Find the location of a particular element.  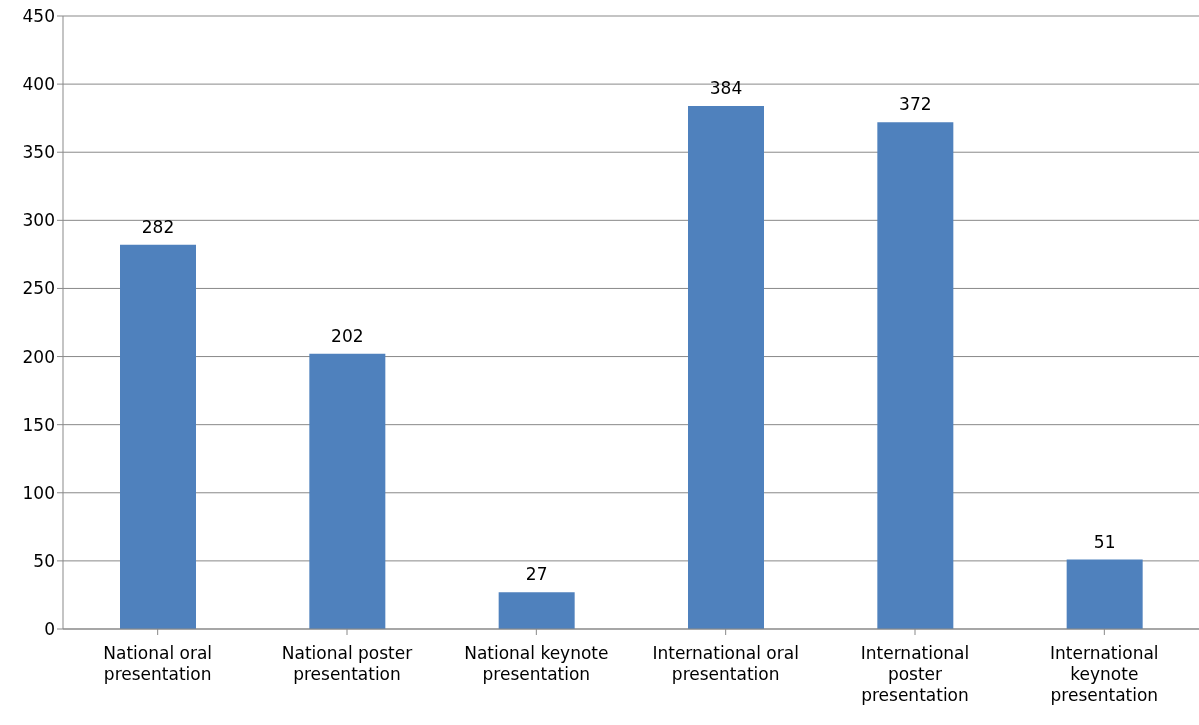

data-label: 372 is located at coordinates (915, 104).